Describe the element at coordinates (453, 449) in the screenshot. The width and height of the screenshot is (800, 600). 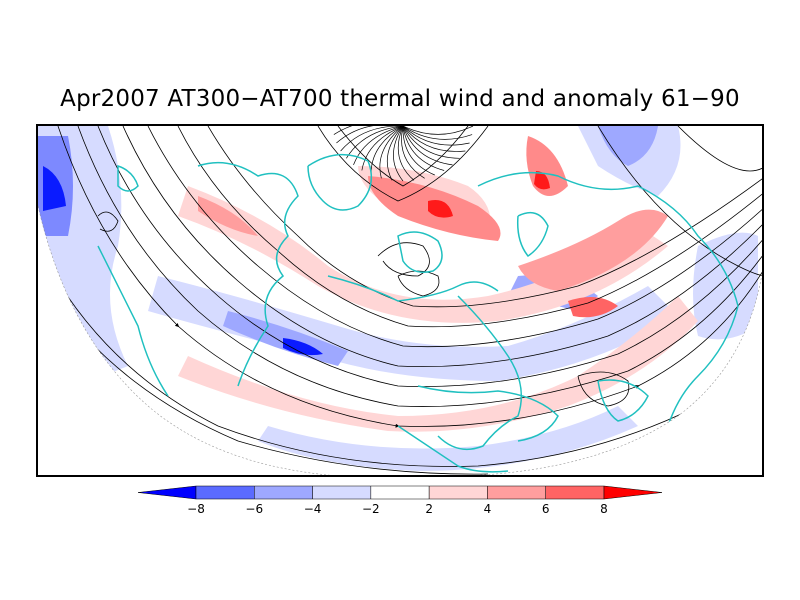
I see `coastline-africa` at that location.